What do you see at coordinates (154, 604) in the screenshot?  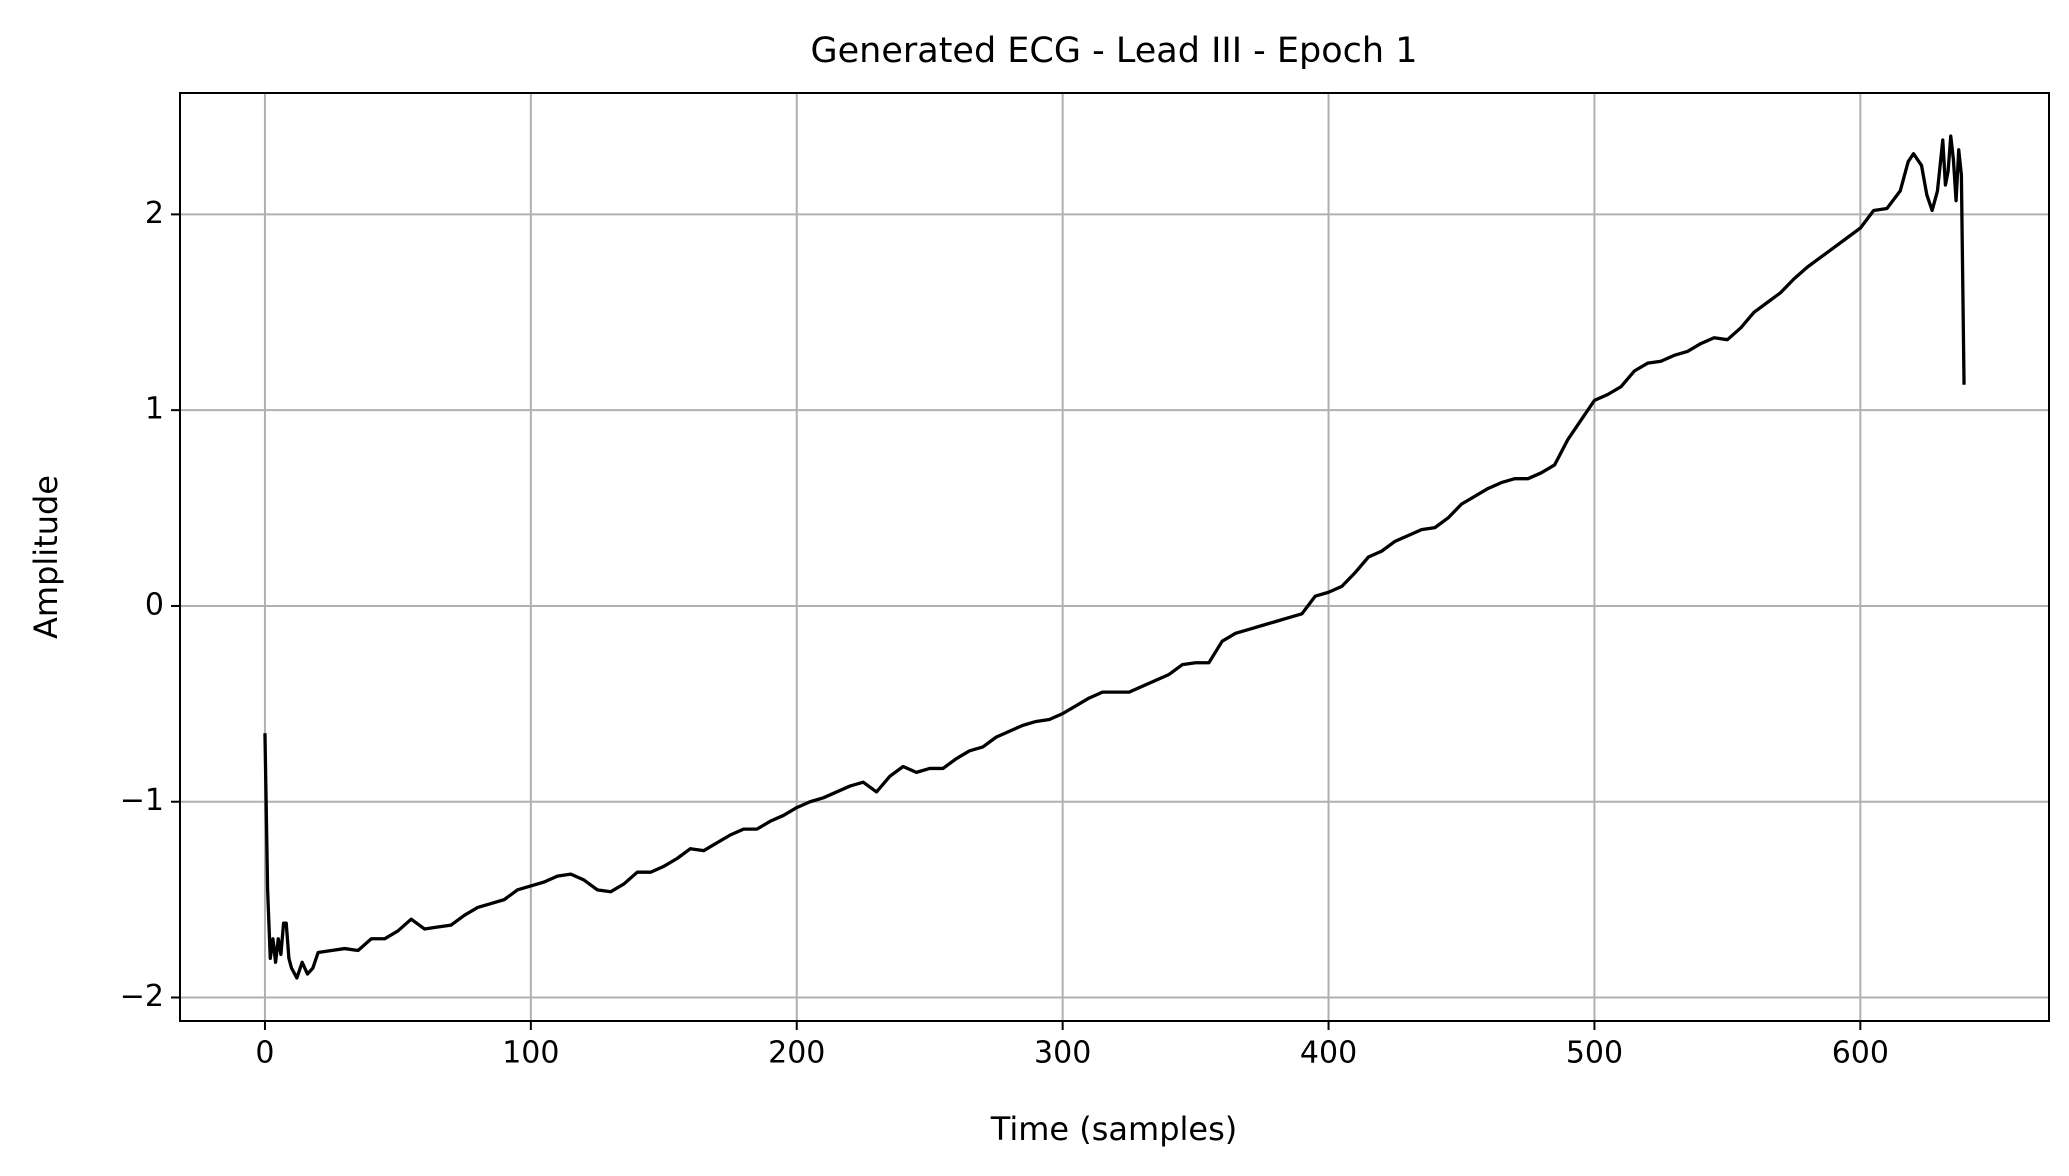 I see `y-tick-label: 0` at bounding box center [154, 604].